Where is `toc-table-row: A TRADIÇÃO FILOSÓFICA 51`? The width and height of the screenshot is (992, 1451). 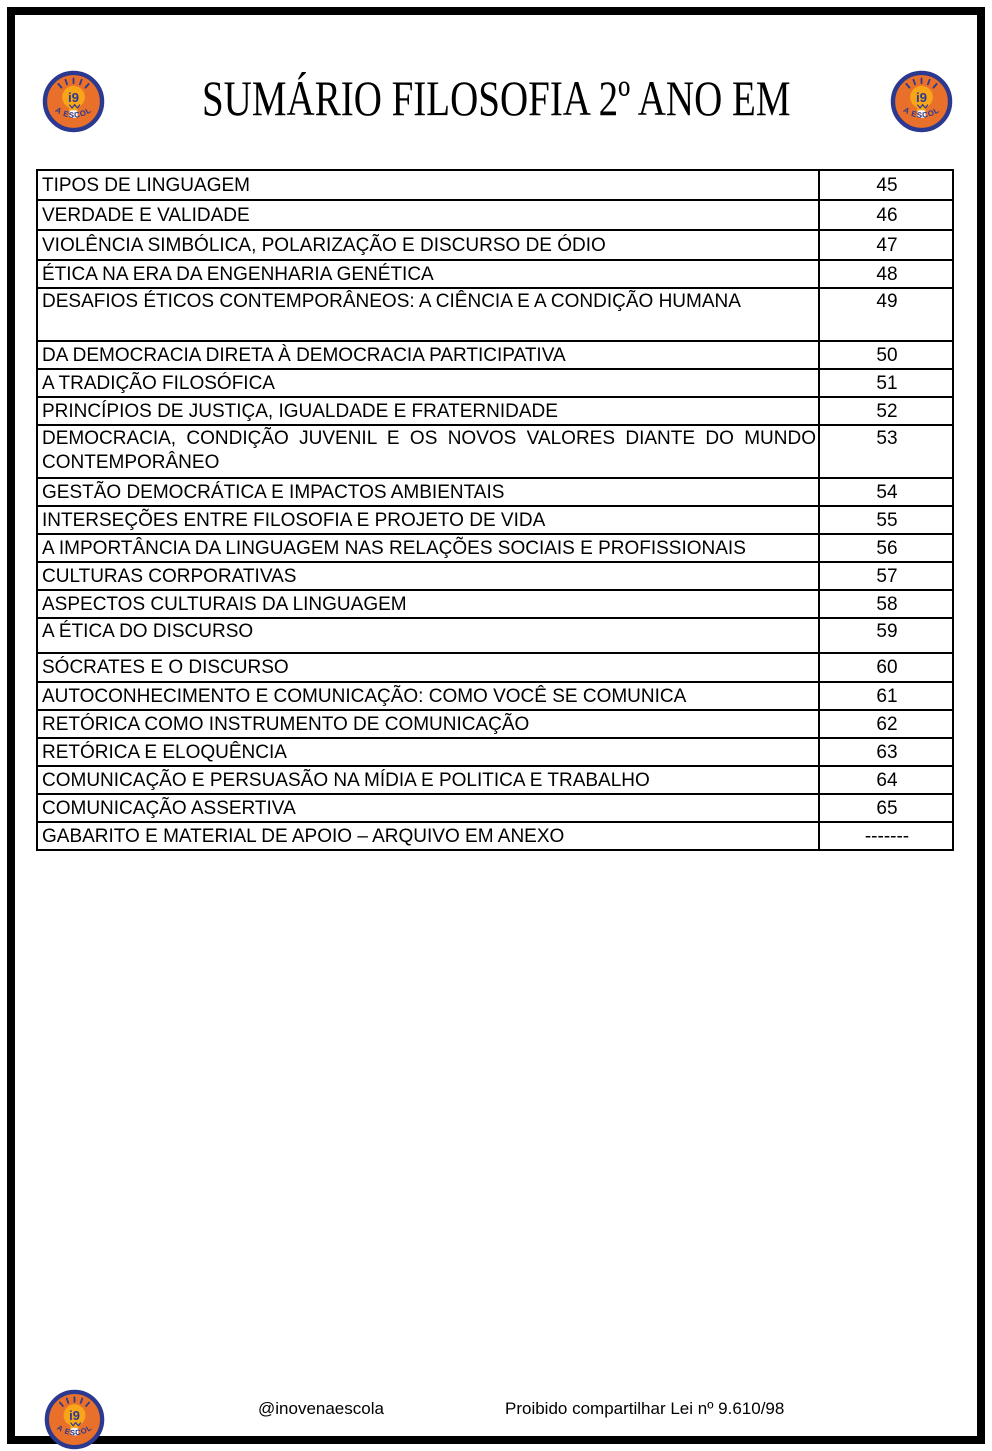 toc-table-row: A TRADIÇÃO FILOSÓFICA 51 is located at coordinates (495, 383).